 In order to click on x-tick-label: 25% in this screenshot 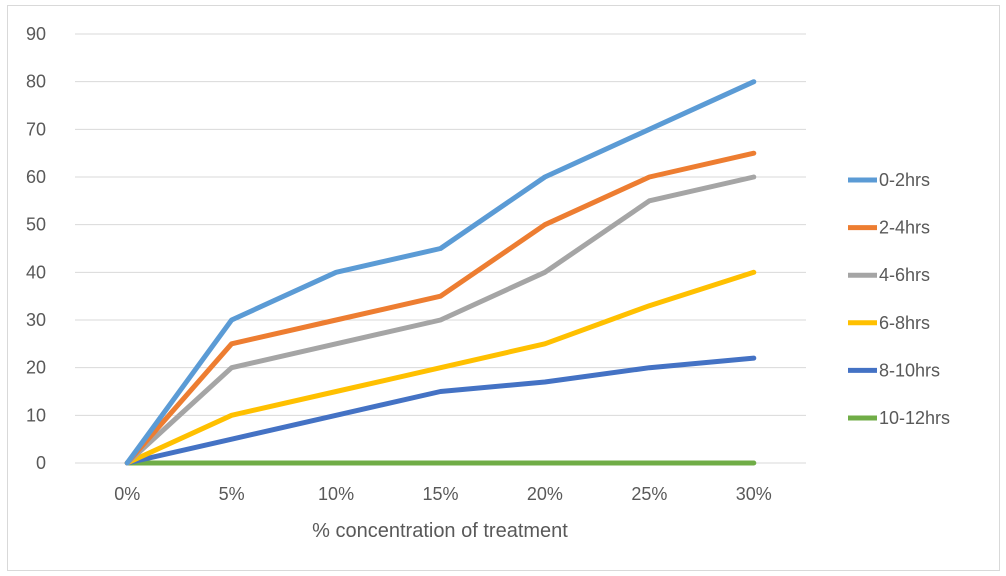, I will do `click(649, 494)`.